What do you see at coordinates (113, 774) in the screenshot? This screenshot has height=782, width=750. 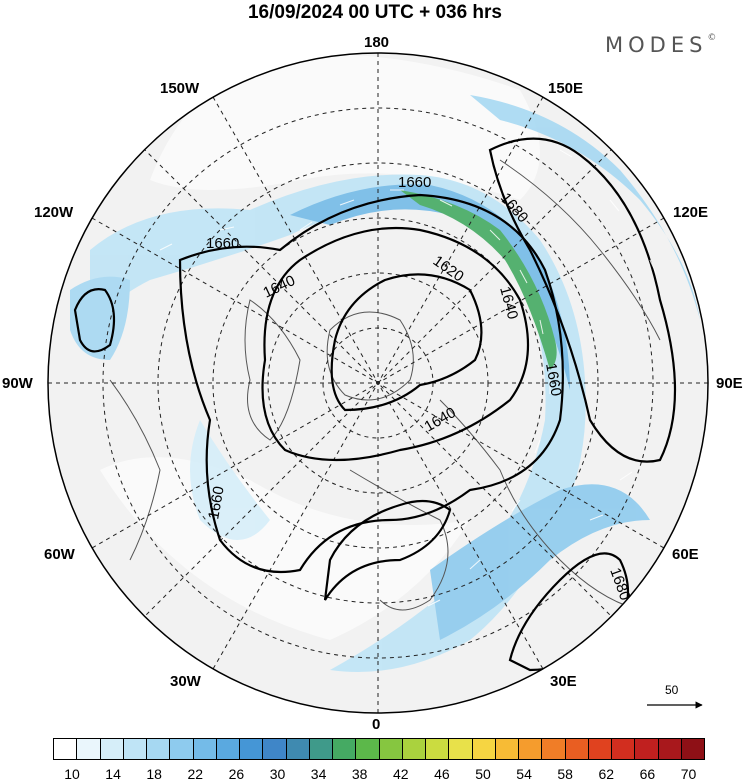 I see `colorbar-tick-label: 14` at bounding box center [113, 774].